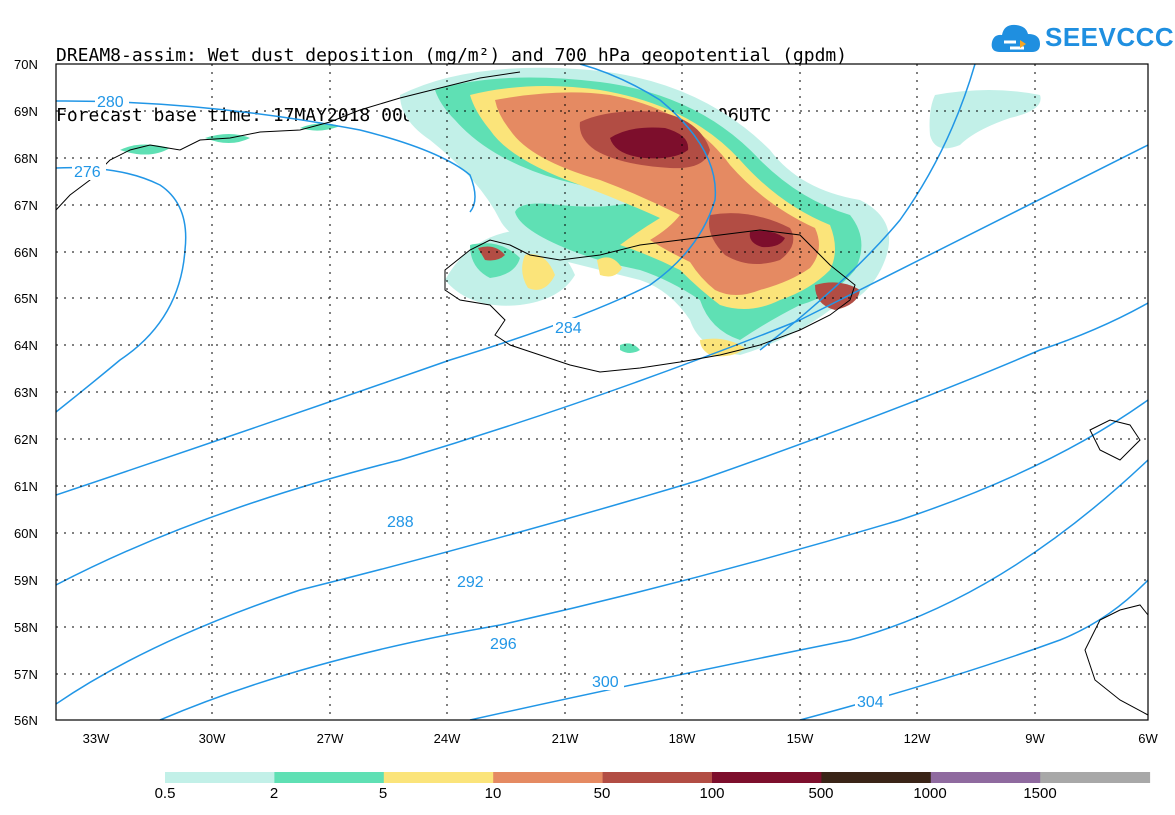 The image size is (1175, 815). Describe the element at coordinates (212, 738) in the screenshot. I see `lon-label: 30W` at that location.